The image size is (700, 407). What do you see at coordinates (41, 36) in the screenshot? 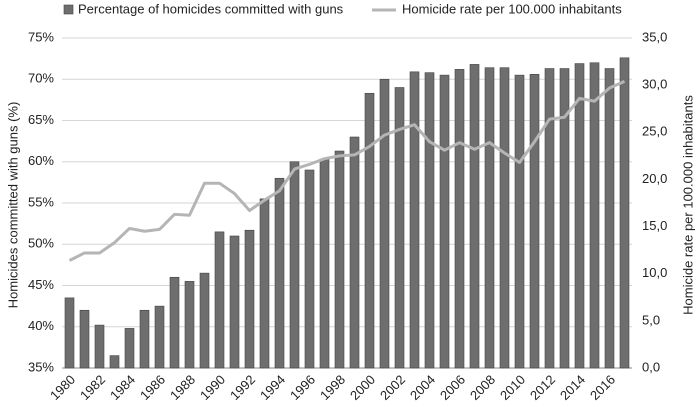
I see `y-tick-label: 75%` at bounding box center [41, 36].